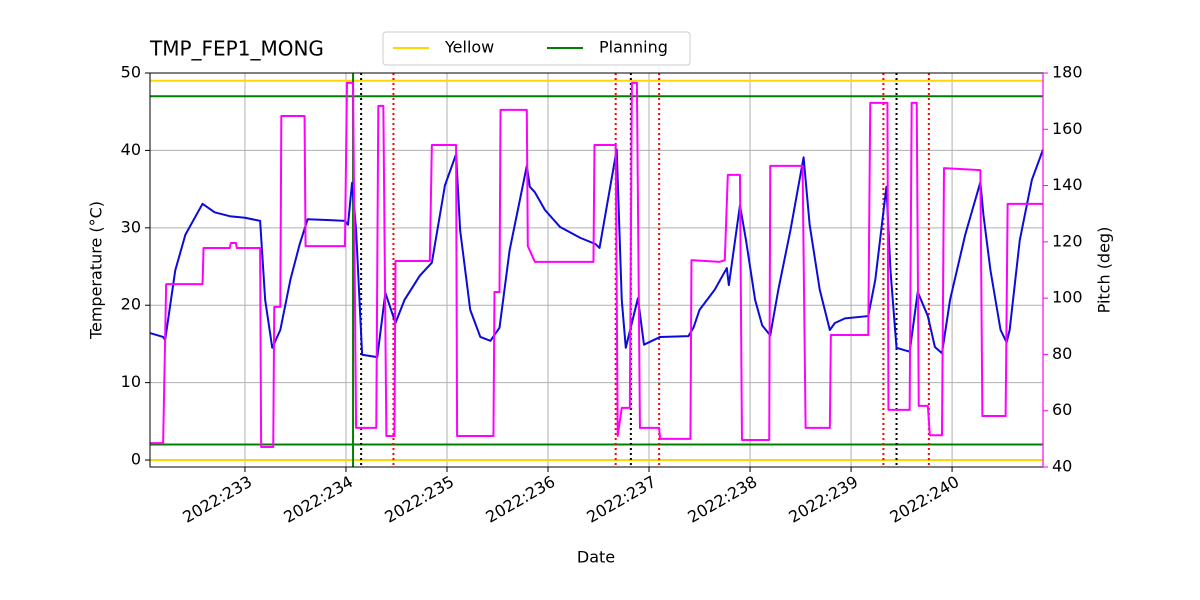 This screenshot has width=1200, height=600. Describe the element at coordinates (823, 499) in the screenshot. I see `x-tick-label: 2022:239` at that location.